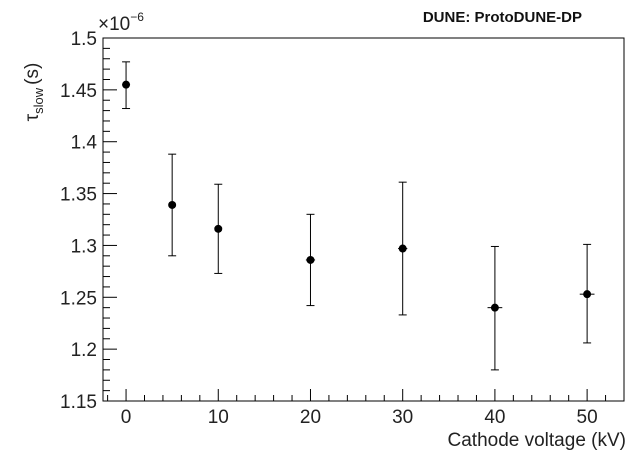  I want to click on y-axis-multiplier-base: ×10, so click(114, 24).